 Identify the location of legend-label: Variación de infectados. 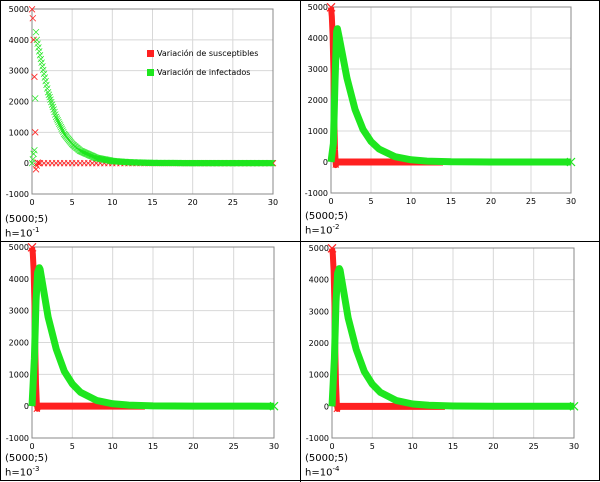
(203, 72).